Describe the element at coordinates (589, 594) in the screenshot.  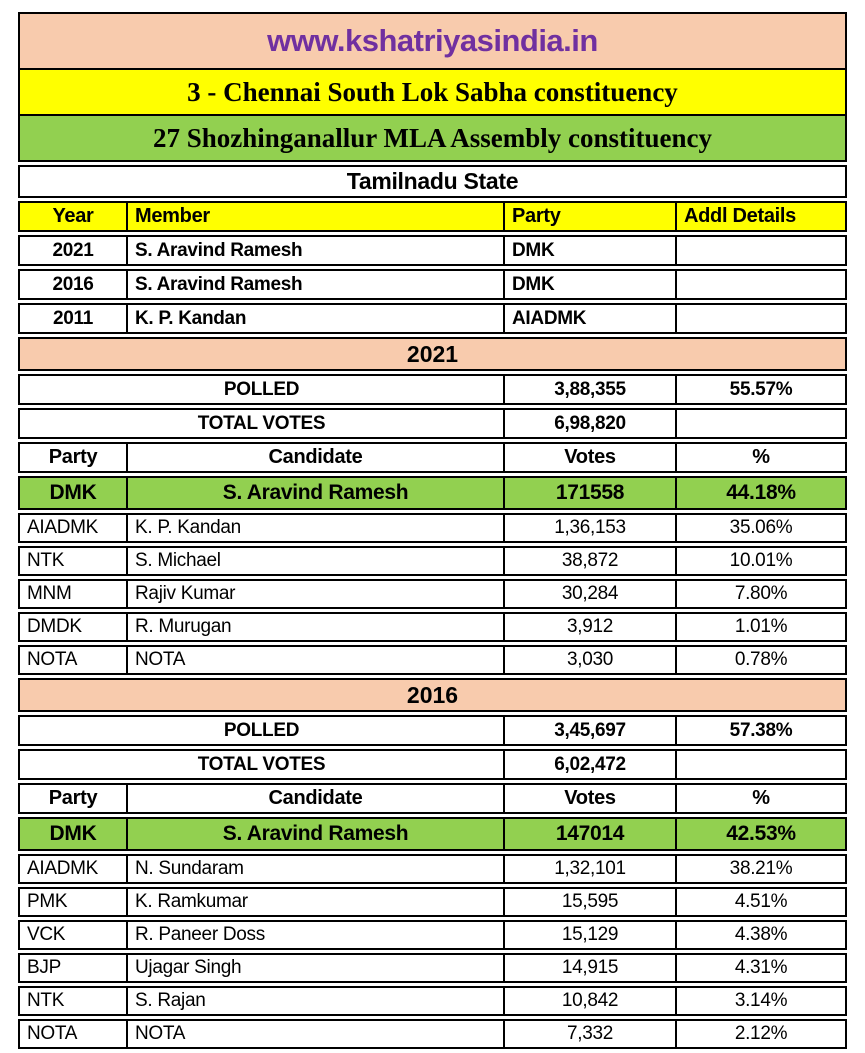
I see `candidate-votes: 30,284` at that location.